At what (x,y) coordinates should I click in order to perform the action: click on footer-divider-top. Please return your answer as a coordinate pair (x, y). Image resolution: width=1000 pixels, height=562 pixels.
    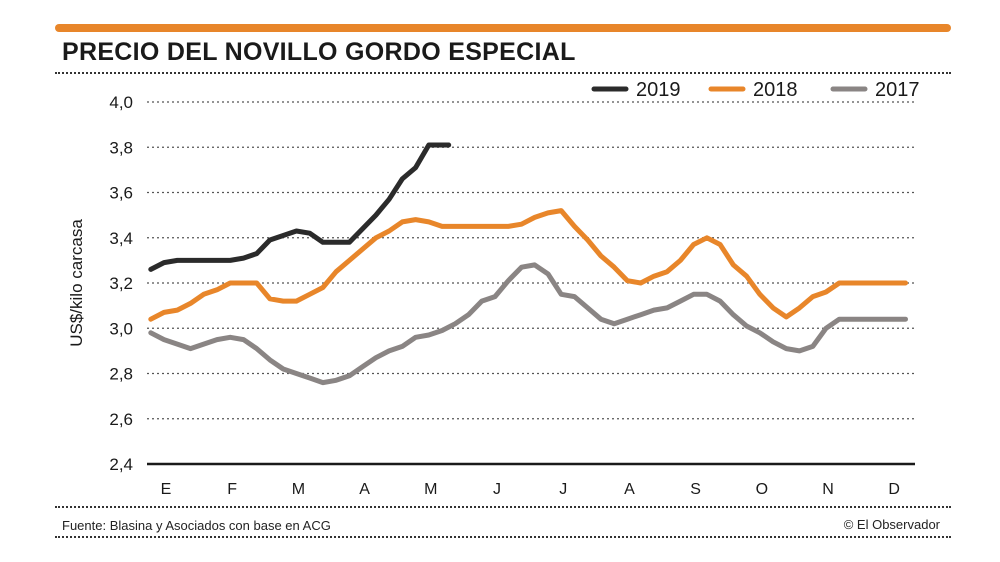
    Looking at the image, I should click on (503, 507).